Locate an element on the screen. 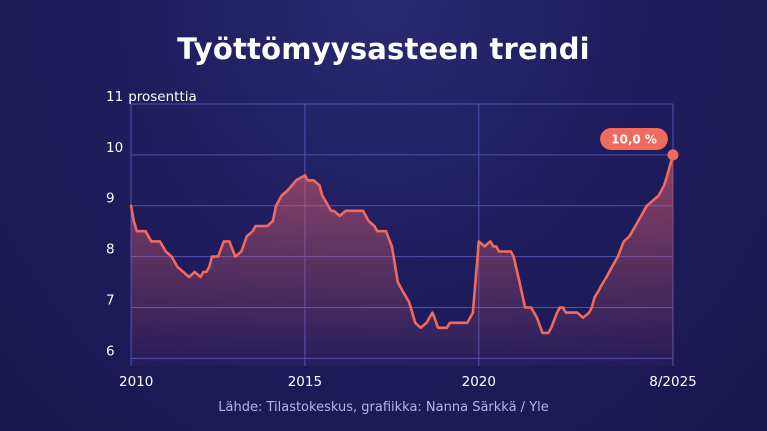 Image resolution: width=767 pixels, height=431 pixels. x-tick-label: 2020 is located at coordinates (479, 382).